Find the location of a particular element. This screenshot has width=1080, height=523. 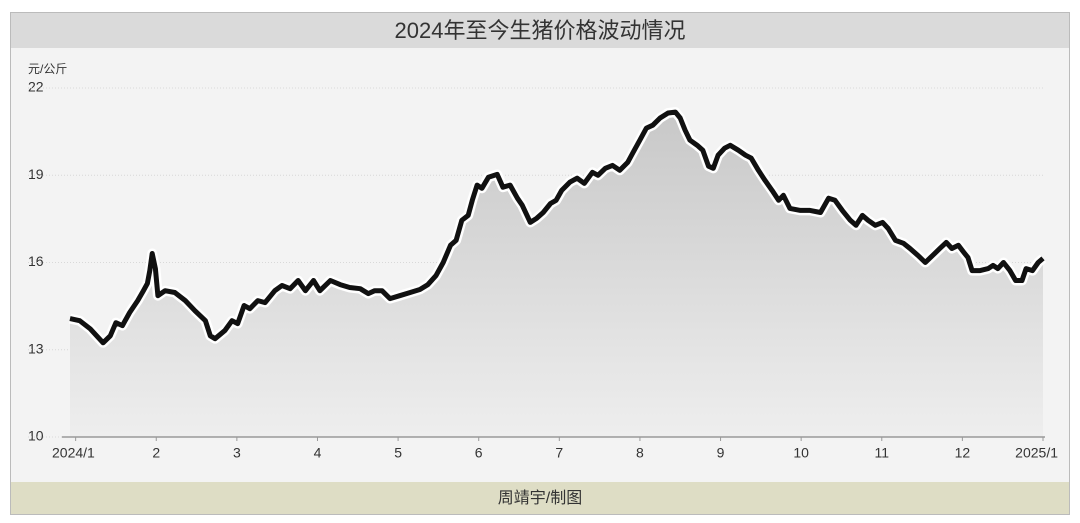

footer-bar is located at coordinates (540, 498).